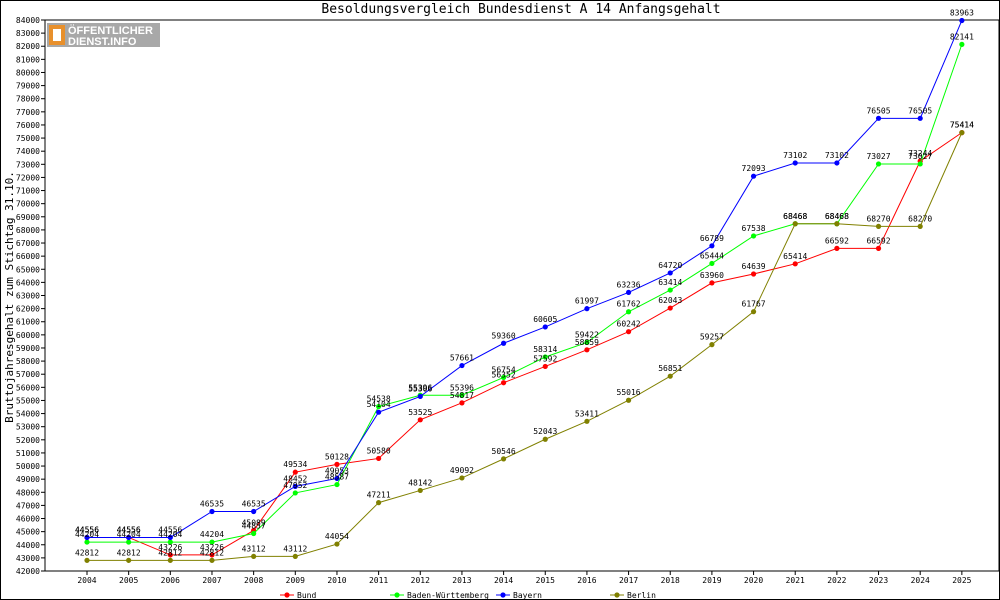 This screenshot has width=1000, height=600. I want to click on data-label-berlin: 42812, so click(170, 552).